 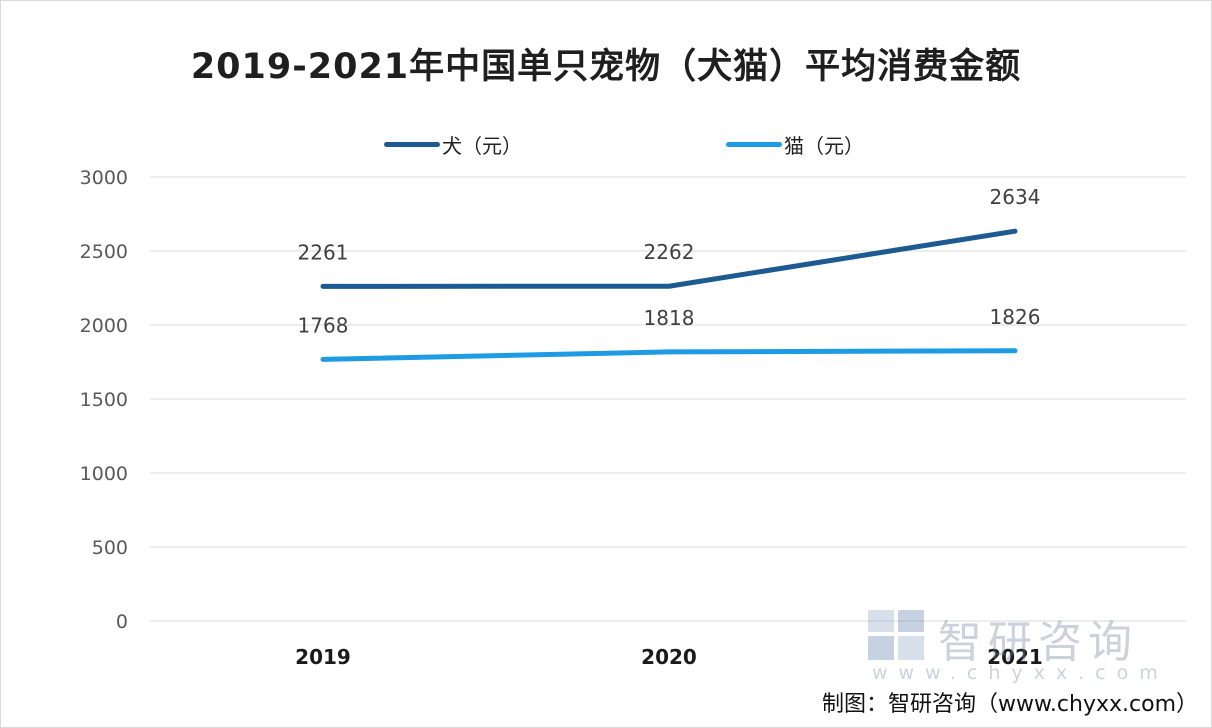 I want to click on y-tick-label-3000: 3000, so click(x=104, y=178).